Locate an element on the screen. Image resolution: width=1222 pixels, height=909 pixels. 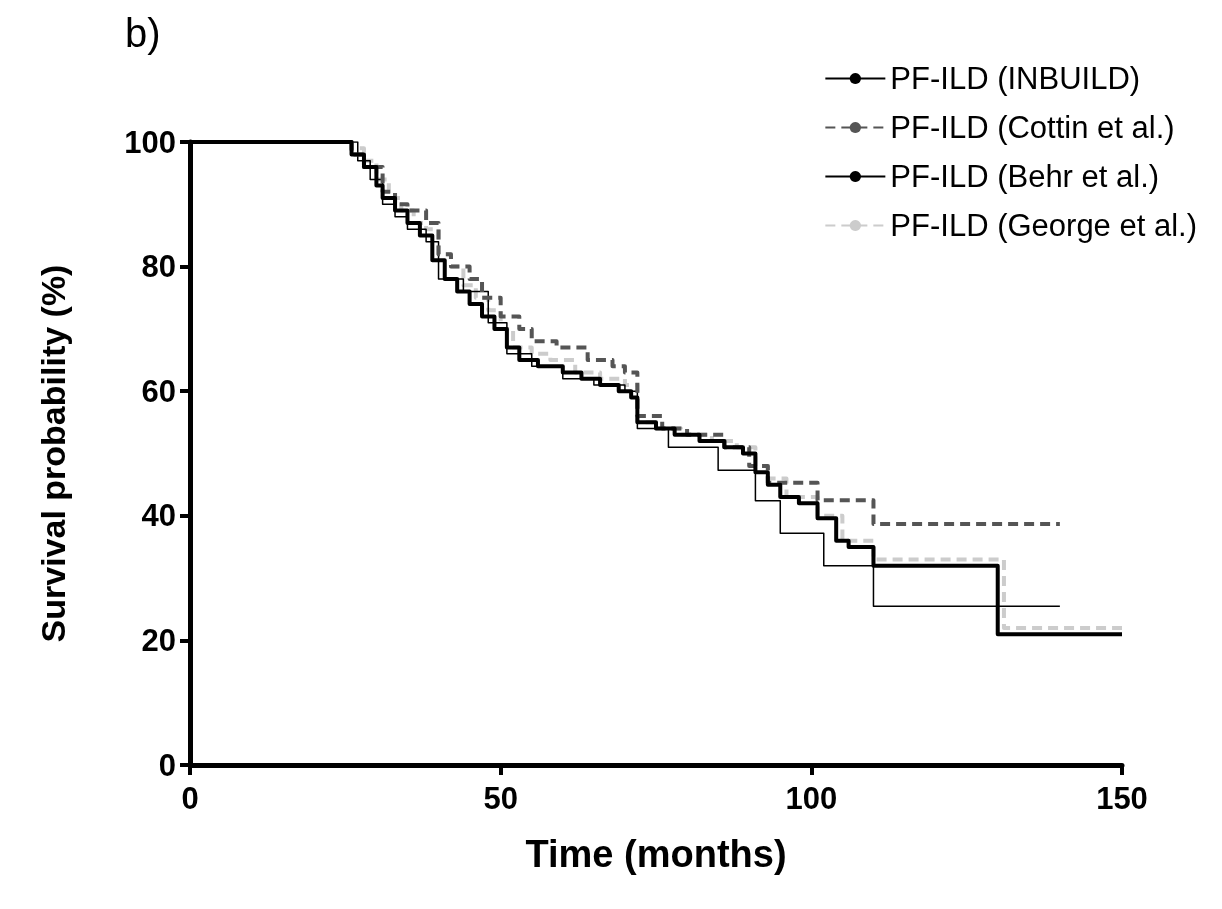
x-axis-title: Time (months) is located at coordinates (656, 854).